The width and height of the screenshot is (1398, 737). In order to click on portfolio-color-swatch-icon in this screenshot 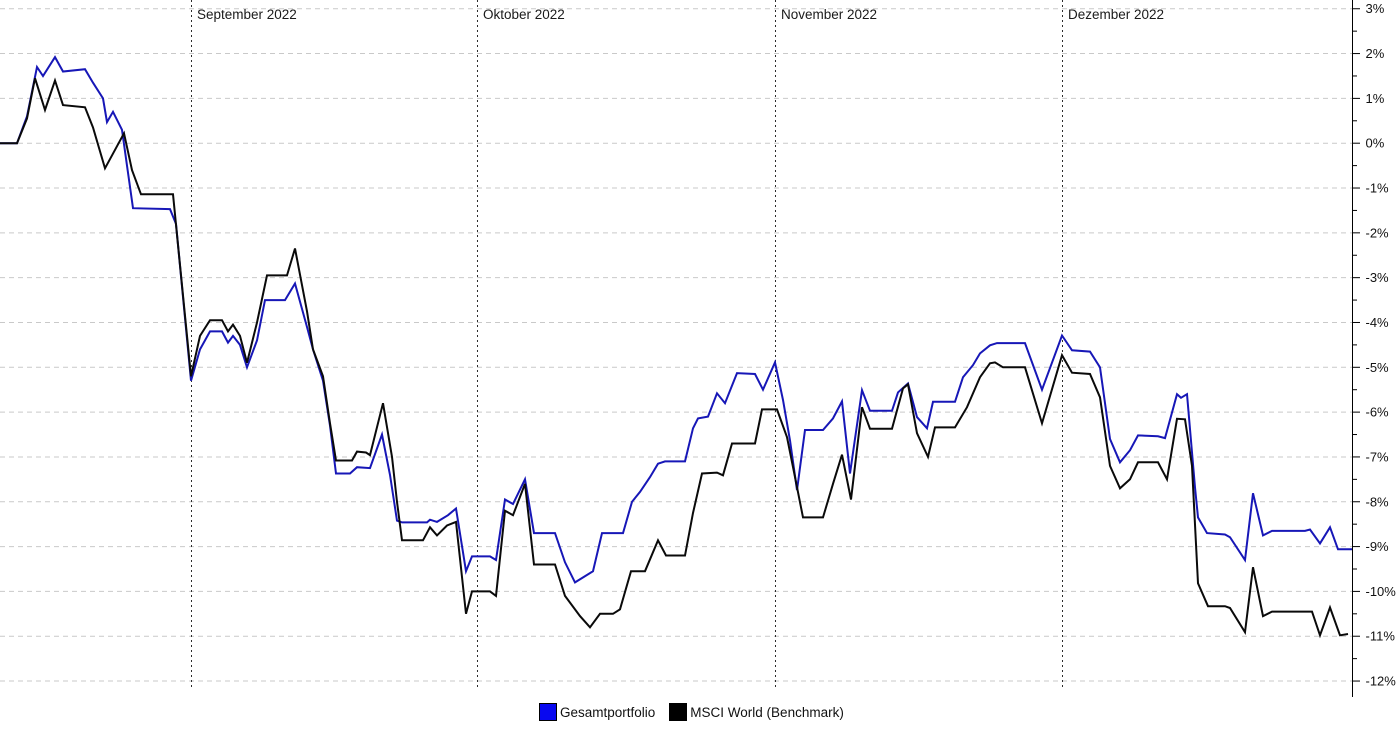, I will do `click(548, 712)`.